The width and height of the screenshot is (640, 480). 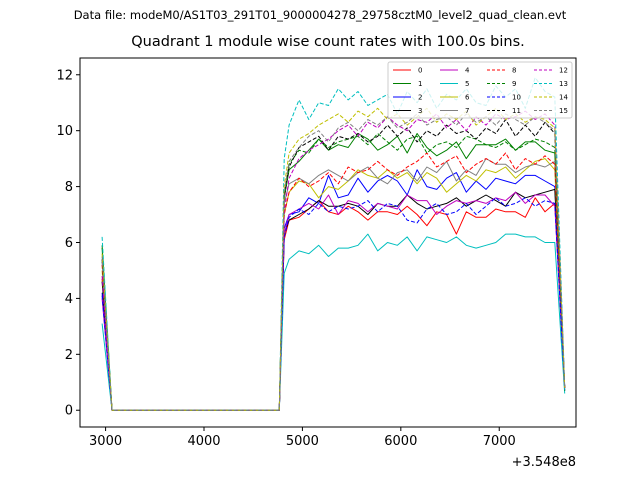 What do you see at coordinates (563, 111) in the screenshot?
I see `legend-label-15: 15` at bounding box center [563, 111].